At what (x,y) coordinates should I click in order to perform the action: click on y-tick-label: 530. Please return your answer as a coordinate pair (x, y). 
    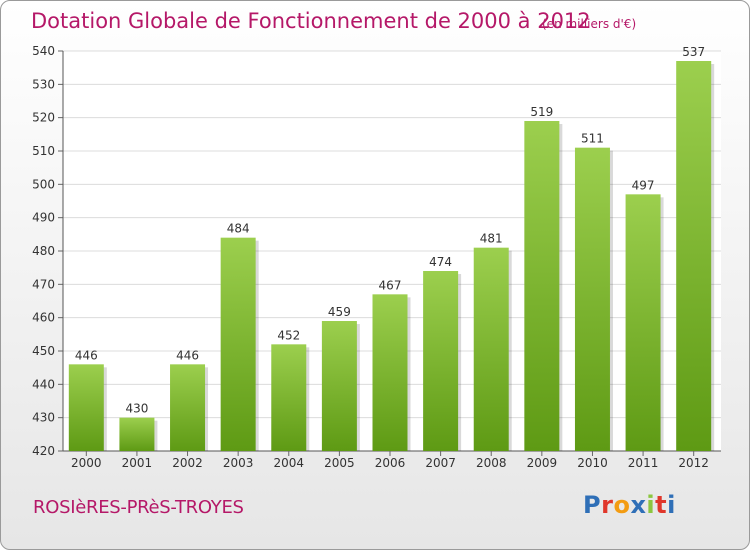
    Looking at the image, I should click on (43, 84).